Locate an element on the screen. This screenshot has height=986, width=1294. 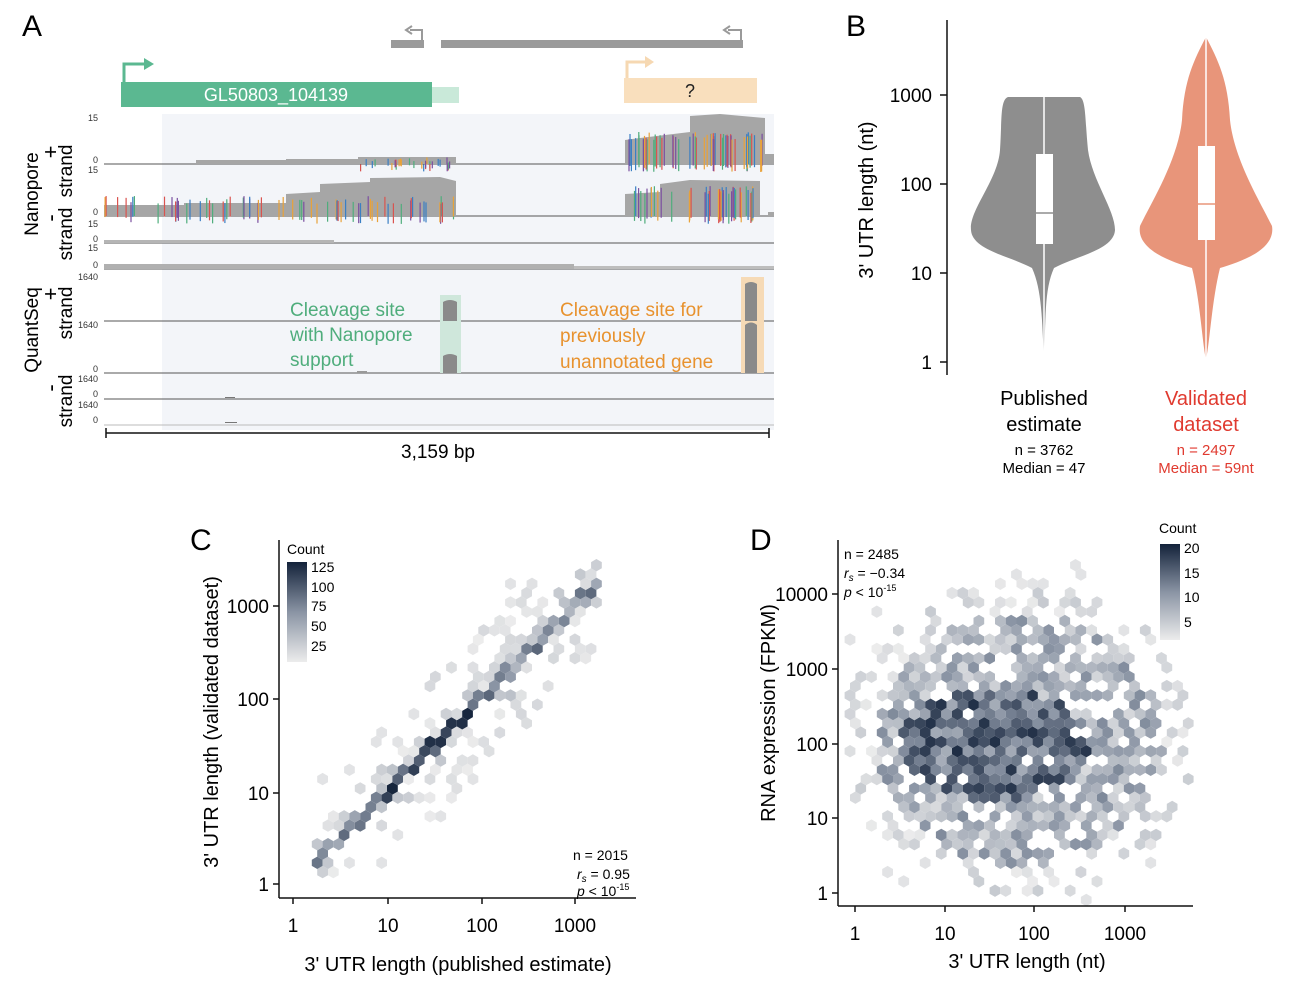
svg-text: Validated is located at coordinates (1206, 399).